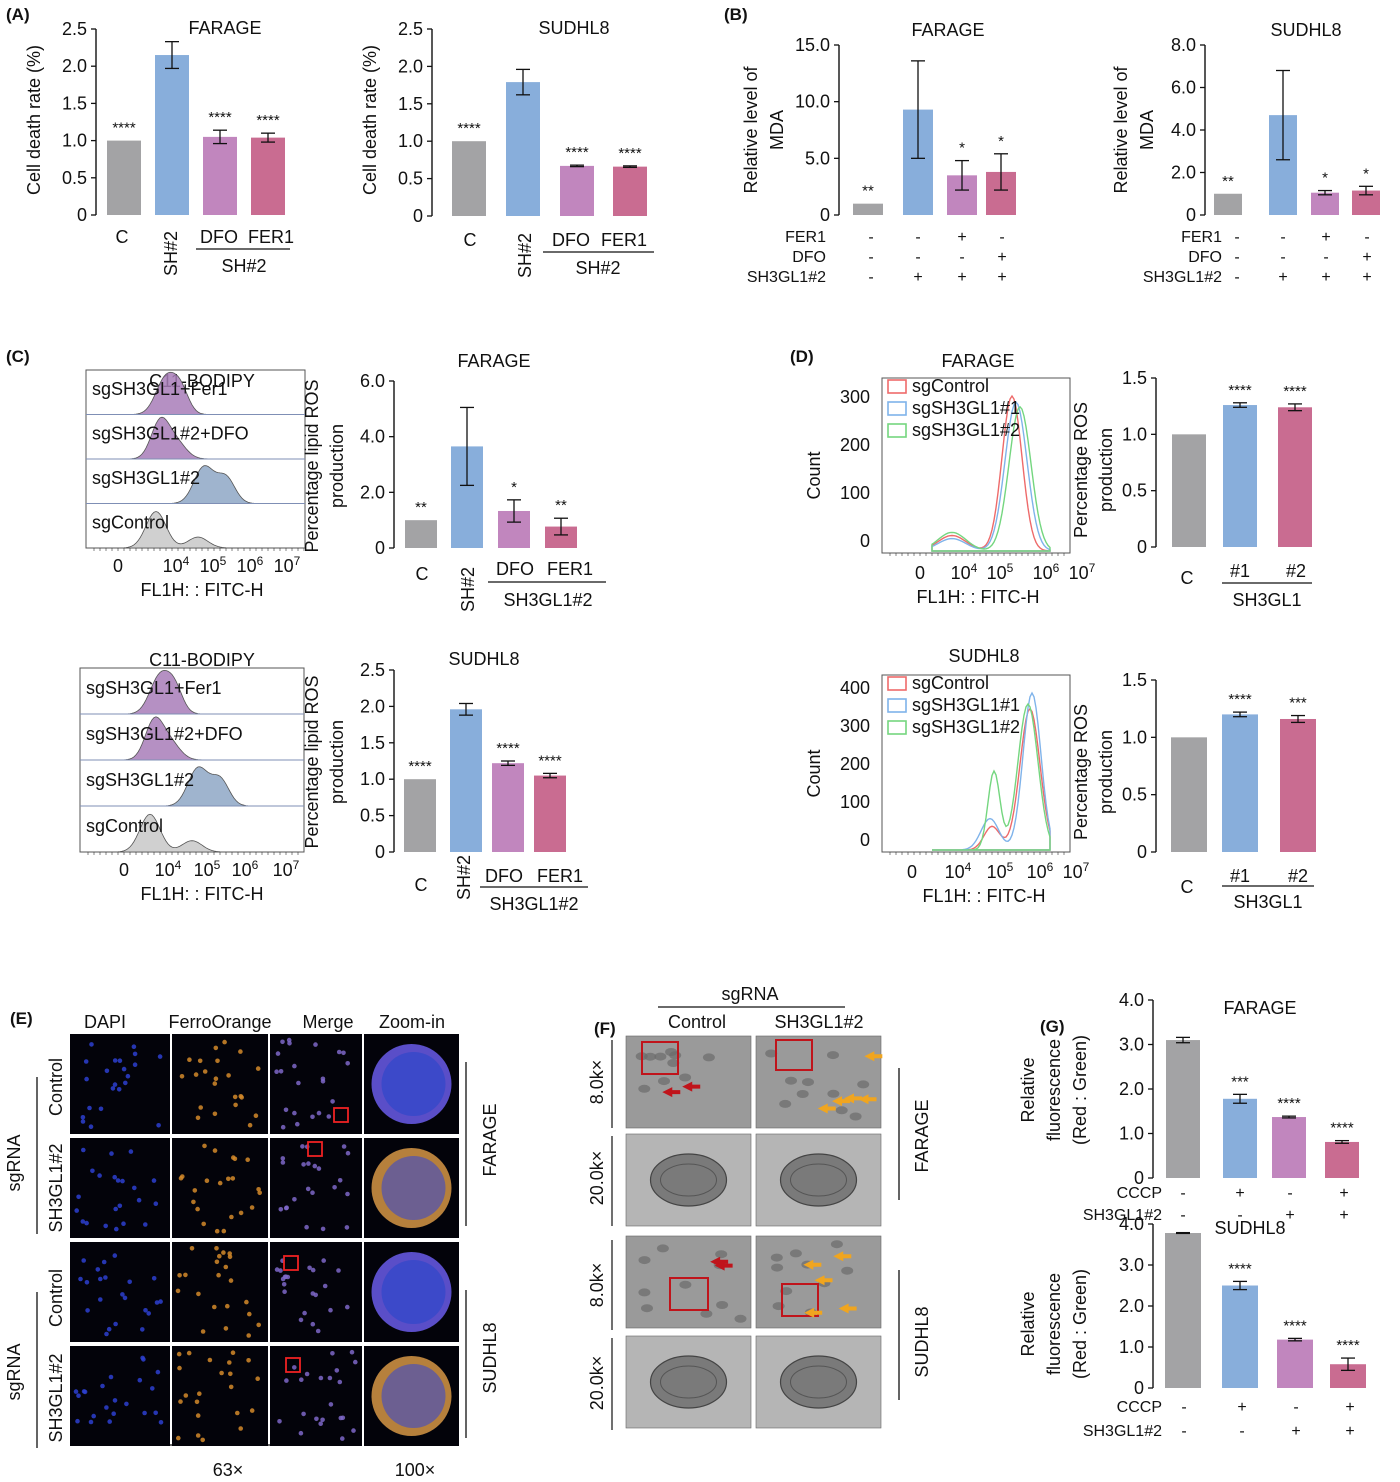 This screenshot has height=1482, width=1400. I want to click on chart-title: FARAGE, so click(224, 28).